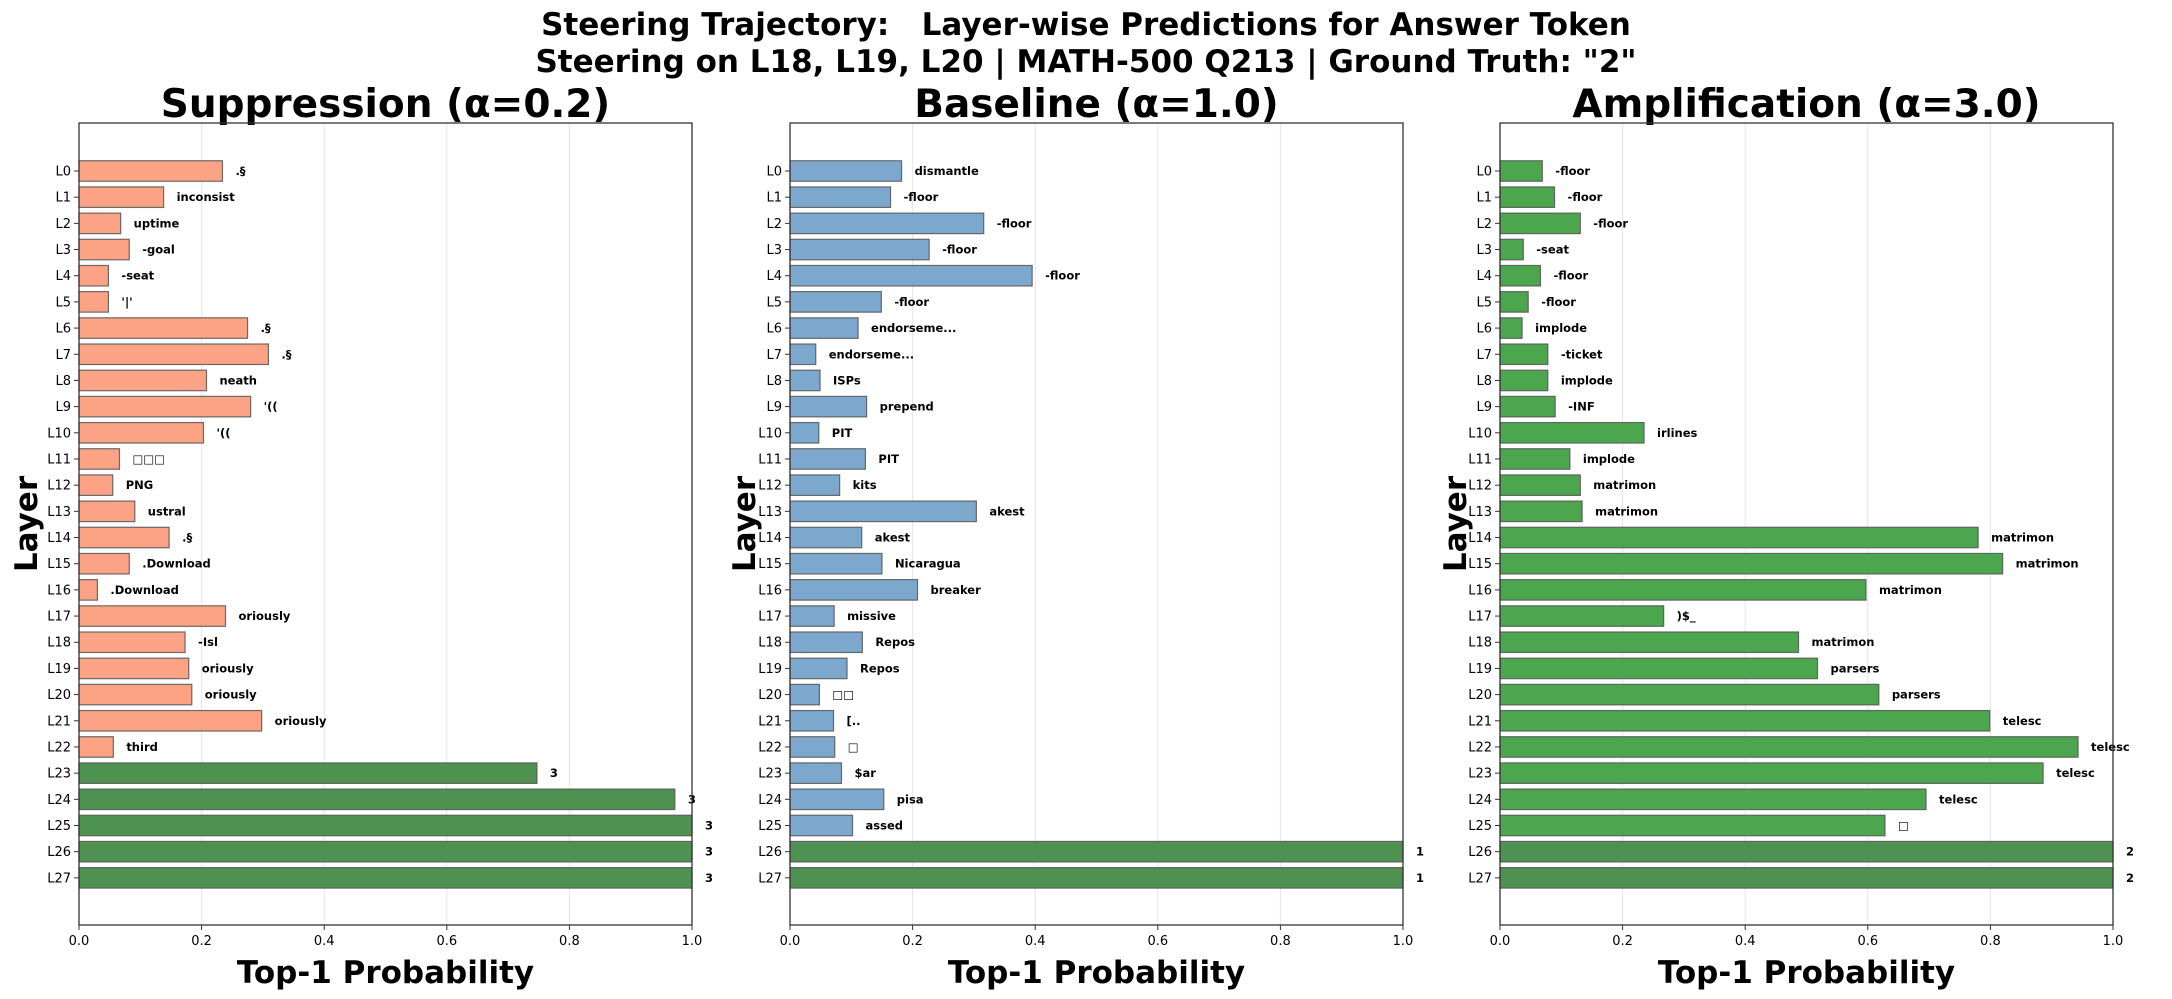 This screenshot has height=999, width=2172. Describe the element at coordinates (1480, 747) in the screenshot. I see `y-tick-label-amplification-l22: L22` at that location.